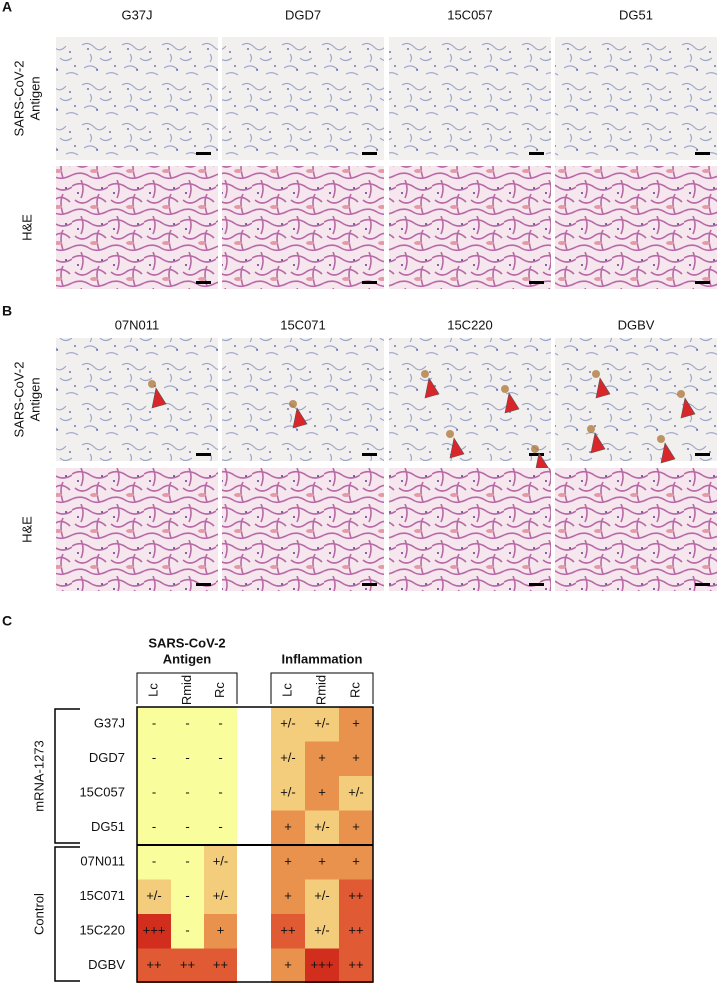  Describe the element at coordinates (106, 964) in the screenshot. I see `row-label: DGBV` at that location.